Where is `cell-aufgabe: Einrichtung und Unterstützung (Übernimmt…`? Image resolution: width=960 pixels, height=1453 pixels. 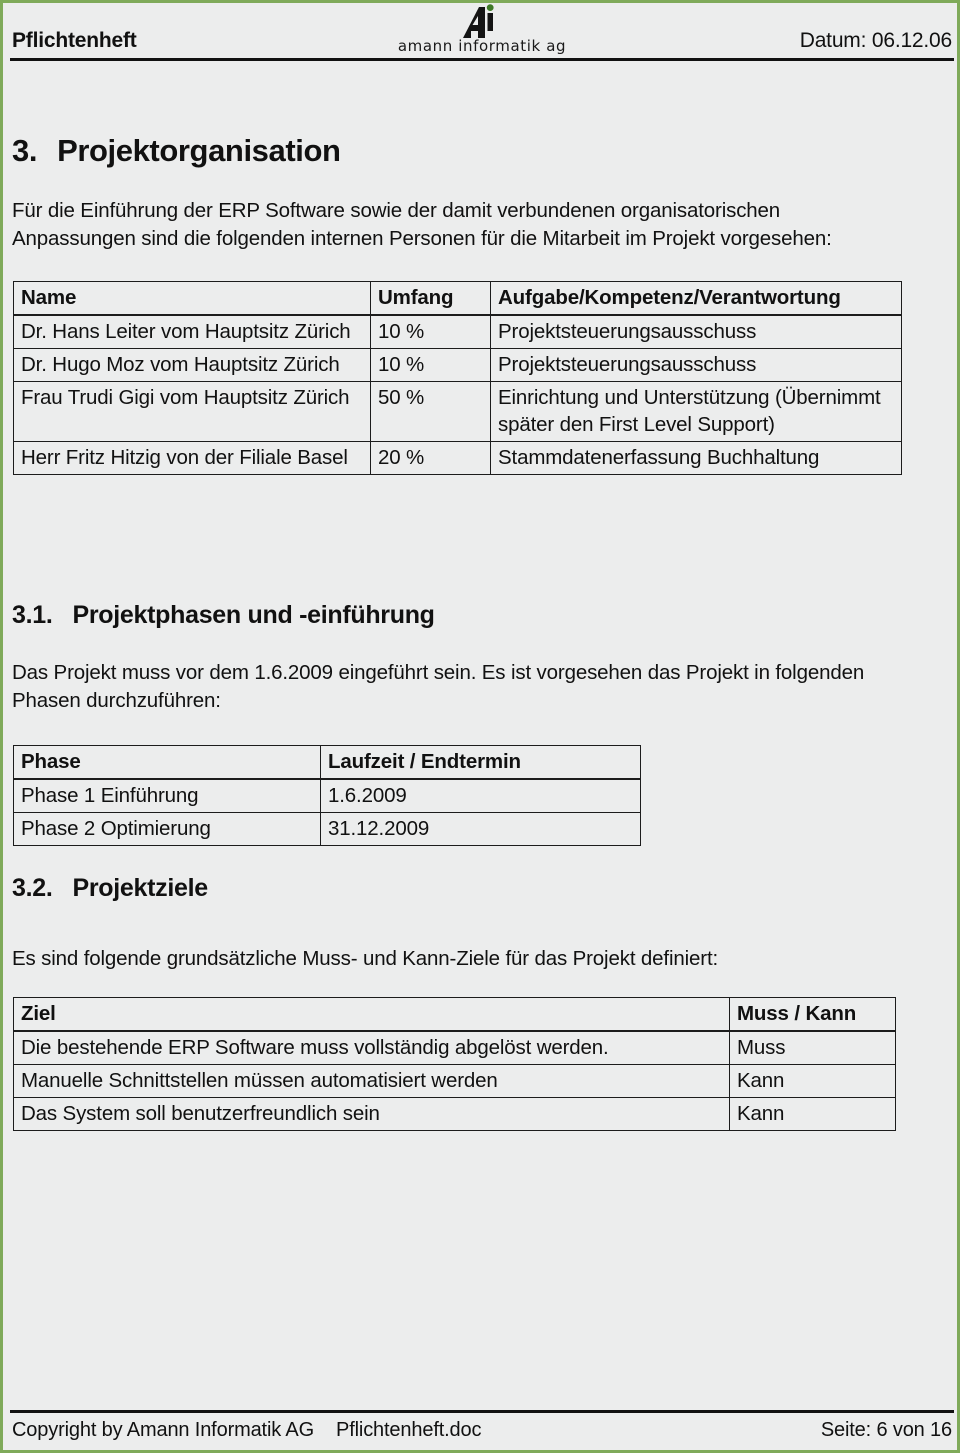 cell-aufgabe: Einrichtung und Unterstützung (Übernimmt… is located at coordinates (696, 411).